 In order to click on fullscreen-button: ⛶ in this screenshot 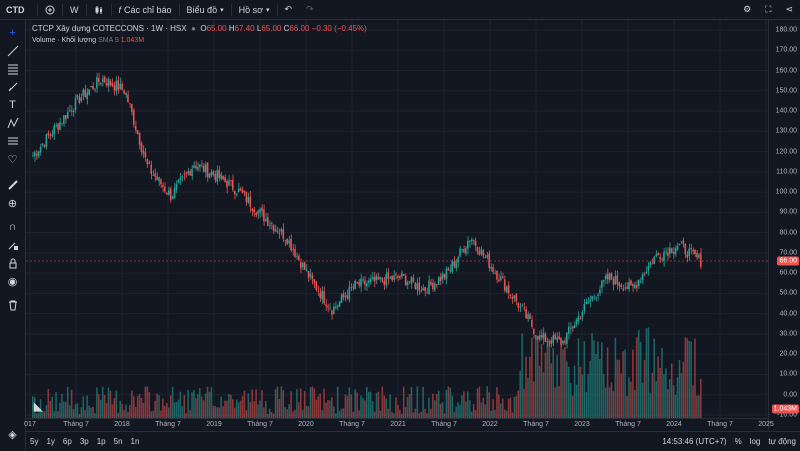, I will do `click(768, 9)`.